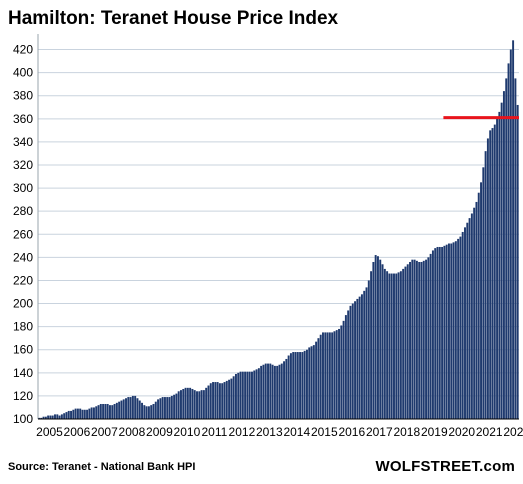 This screenshot has height=484, width=523. What do you see at coordinates (23, 50) in the screenshot?
I see `y-tick-label: 420` at bounding box center [23, 50].